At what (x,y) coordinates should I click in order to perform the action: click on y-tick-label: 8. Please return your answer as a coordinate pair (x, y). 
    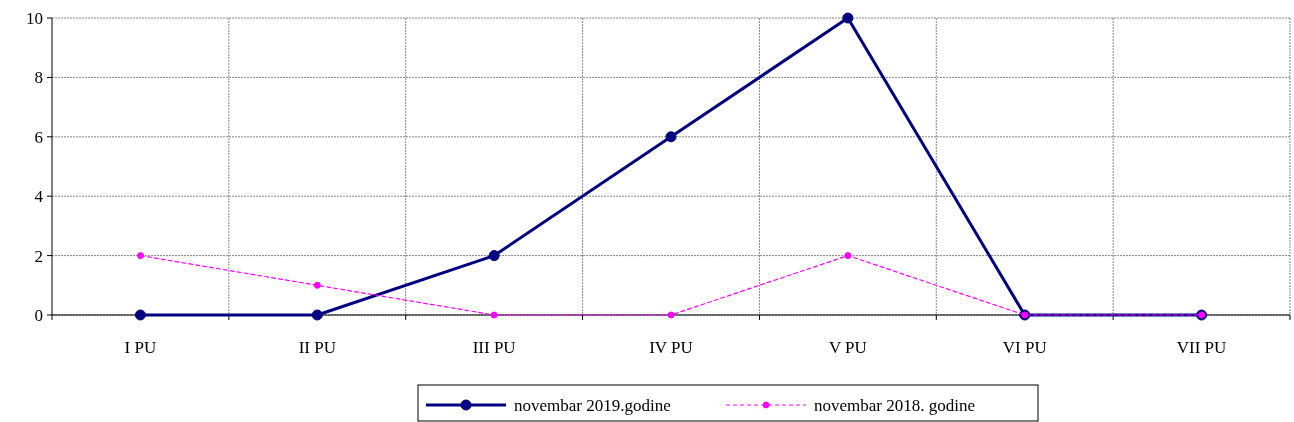
    Looking at the image, I should click on (38, 78).